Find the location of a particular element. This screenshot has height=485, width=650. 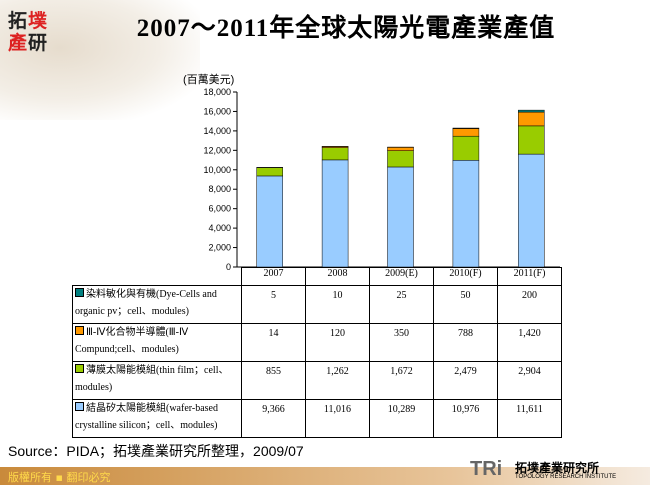

y-tick-label: 0 is located at coordinates (228, 267).